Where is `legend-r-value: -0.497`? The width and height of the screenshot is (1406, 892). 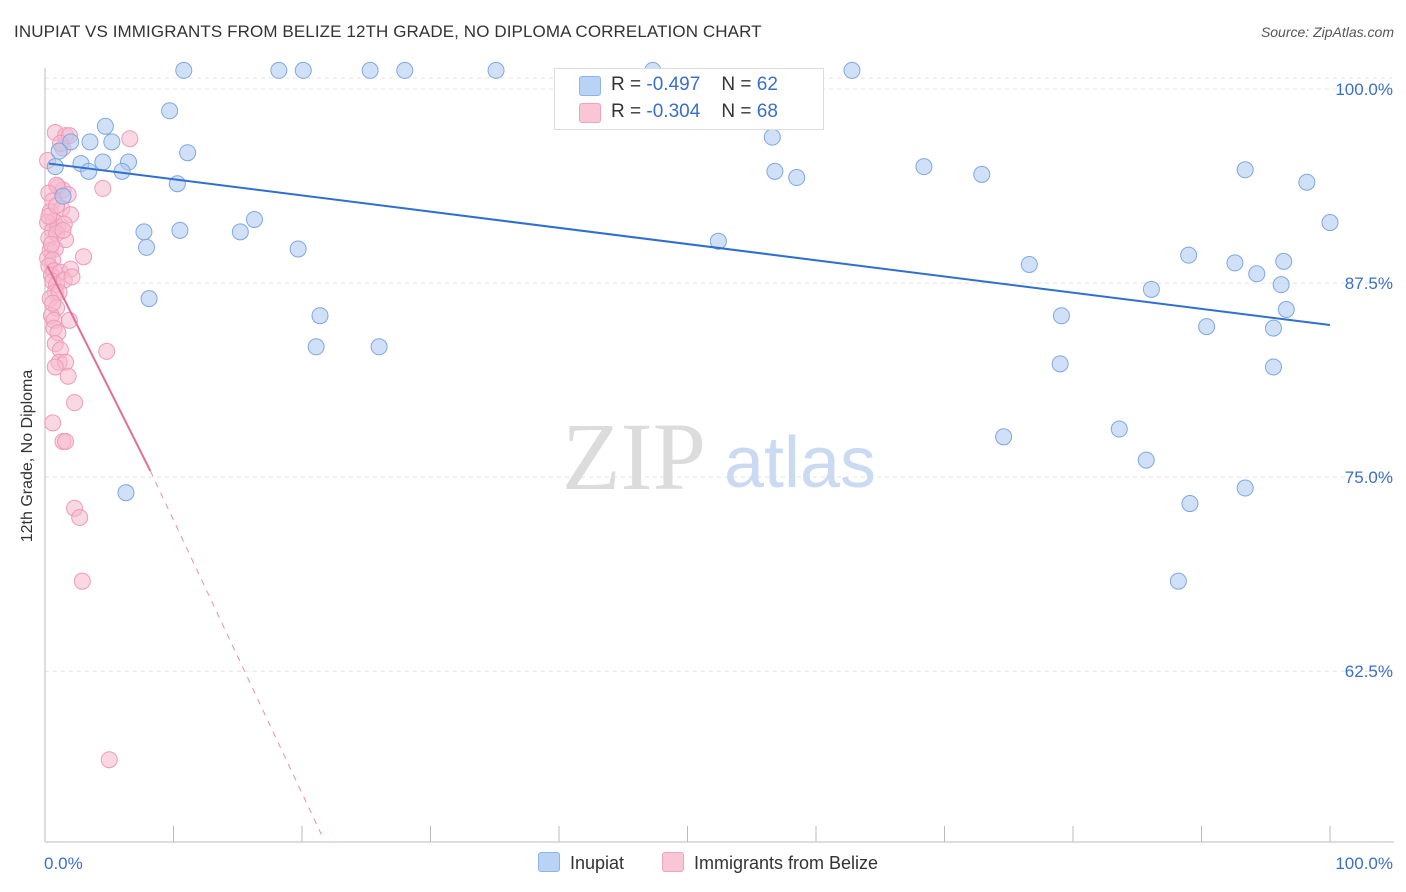 legend-r-value: -0.497 is located at coordinates (673, 84).